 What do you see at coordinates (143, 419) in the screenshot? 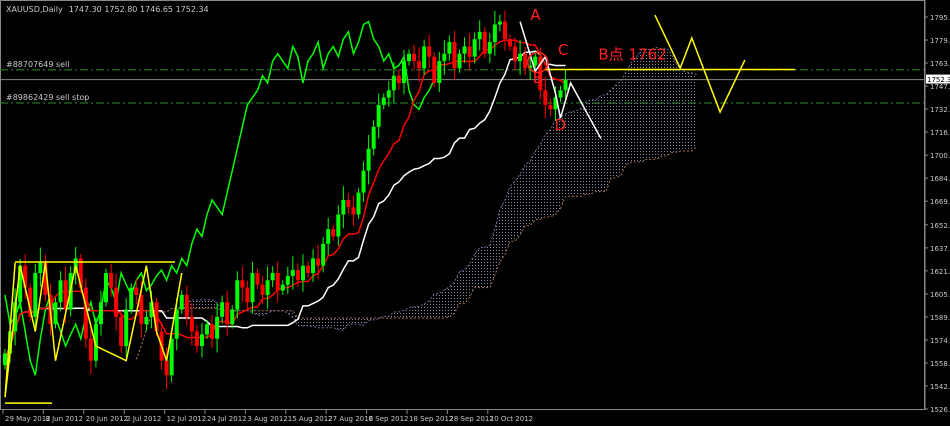
I see `time-tick-label: 2 Jul 2012` at bounding box center [143, 419].